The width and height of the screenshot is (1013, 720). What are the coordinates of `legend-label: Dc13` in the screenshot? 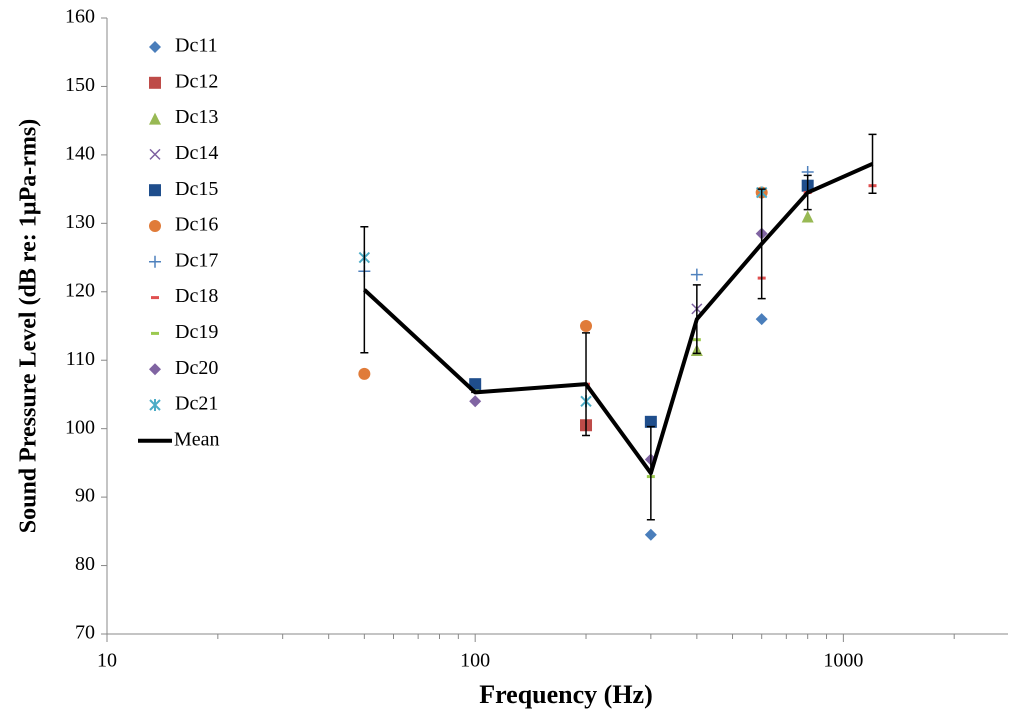 It's located at (196, 117).